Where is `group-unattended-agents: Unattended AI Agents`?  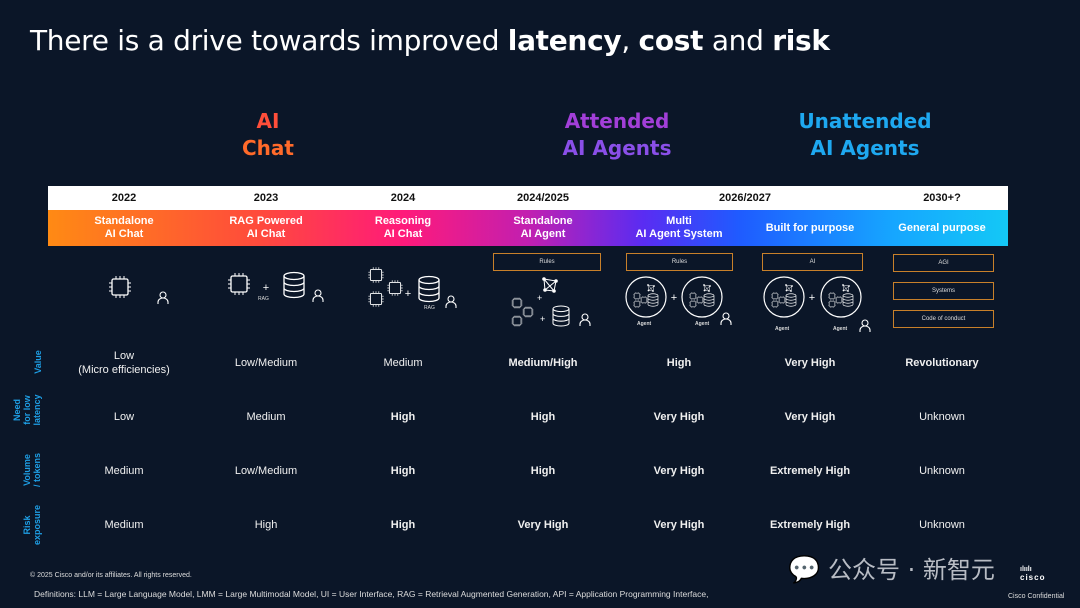
group-unattended-agents: Unattended AI Agents is located at coordinates (865, 134).